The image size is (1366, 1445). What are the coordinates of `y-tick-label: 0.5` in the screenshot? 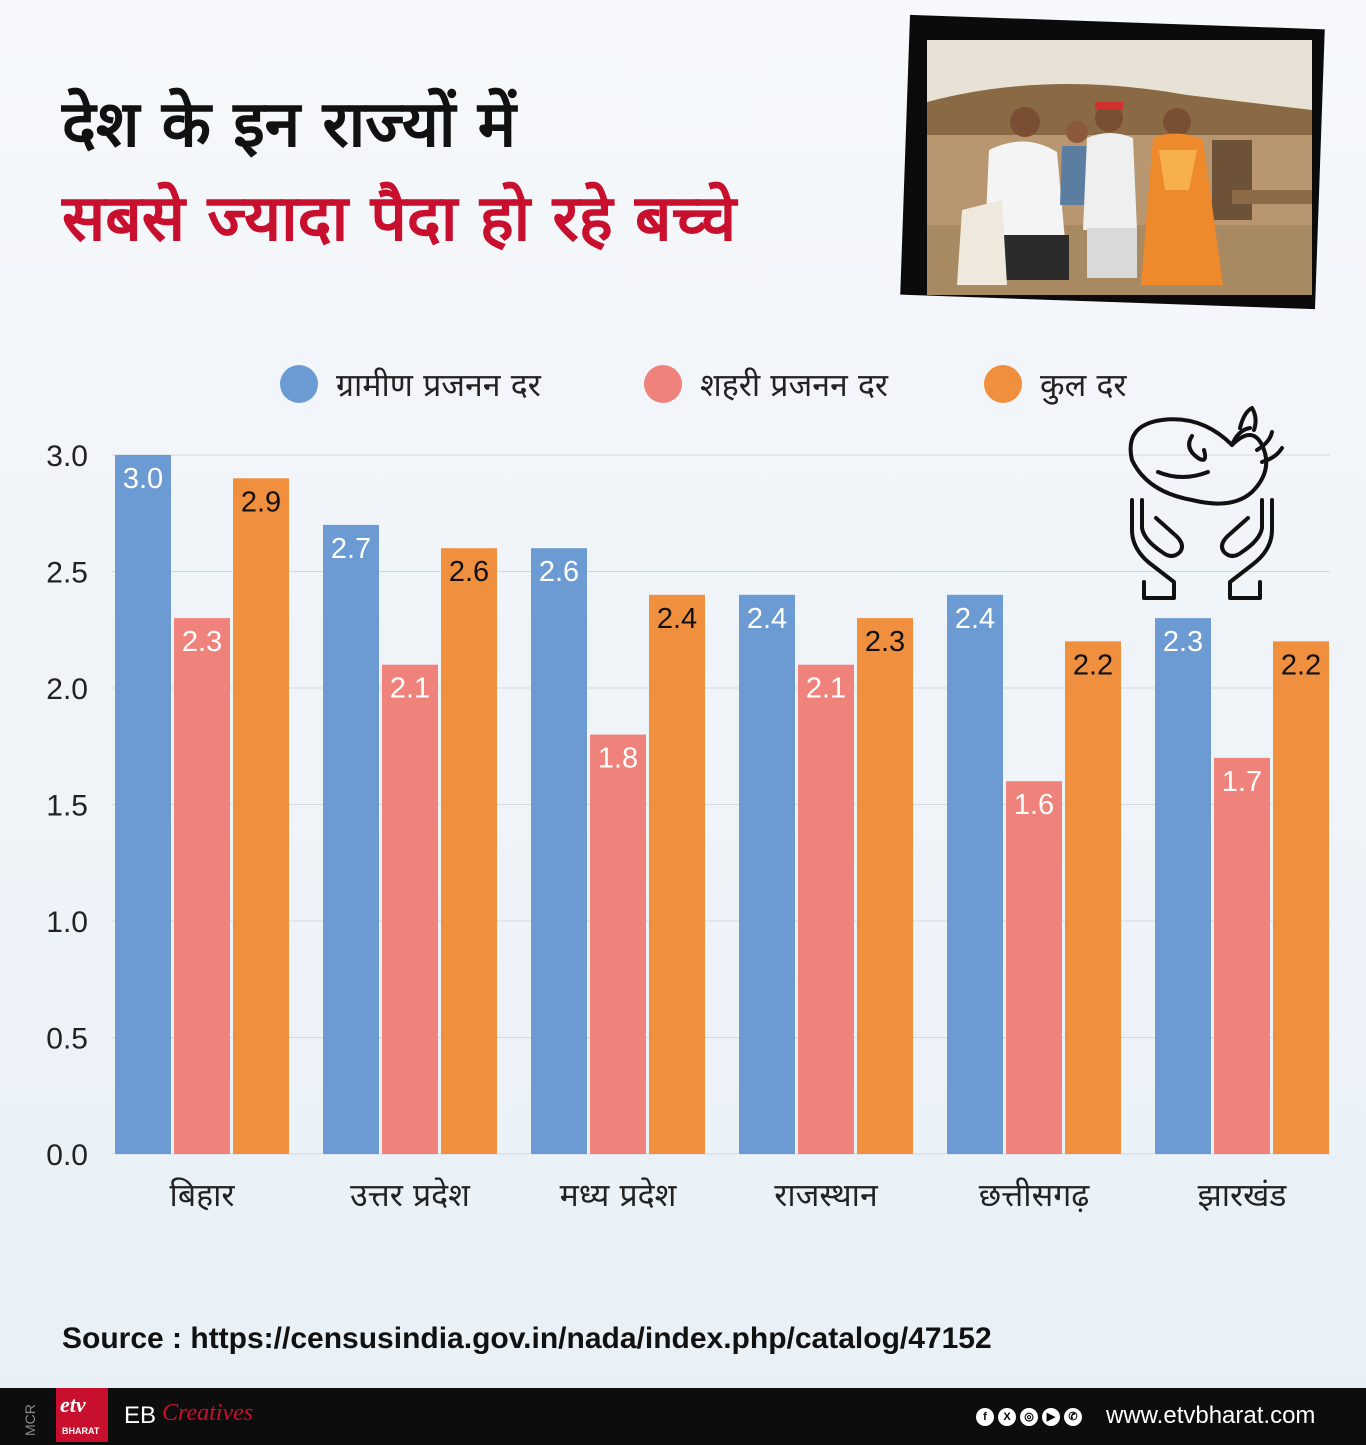 It's located at (67, 1039).